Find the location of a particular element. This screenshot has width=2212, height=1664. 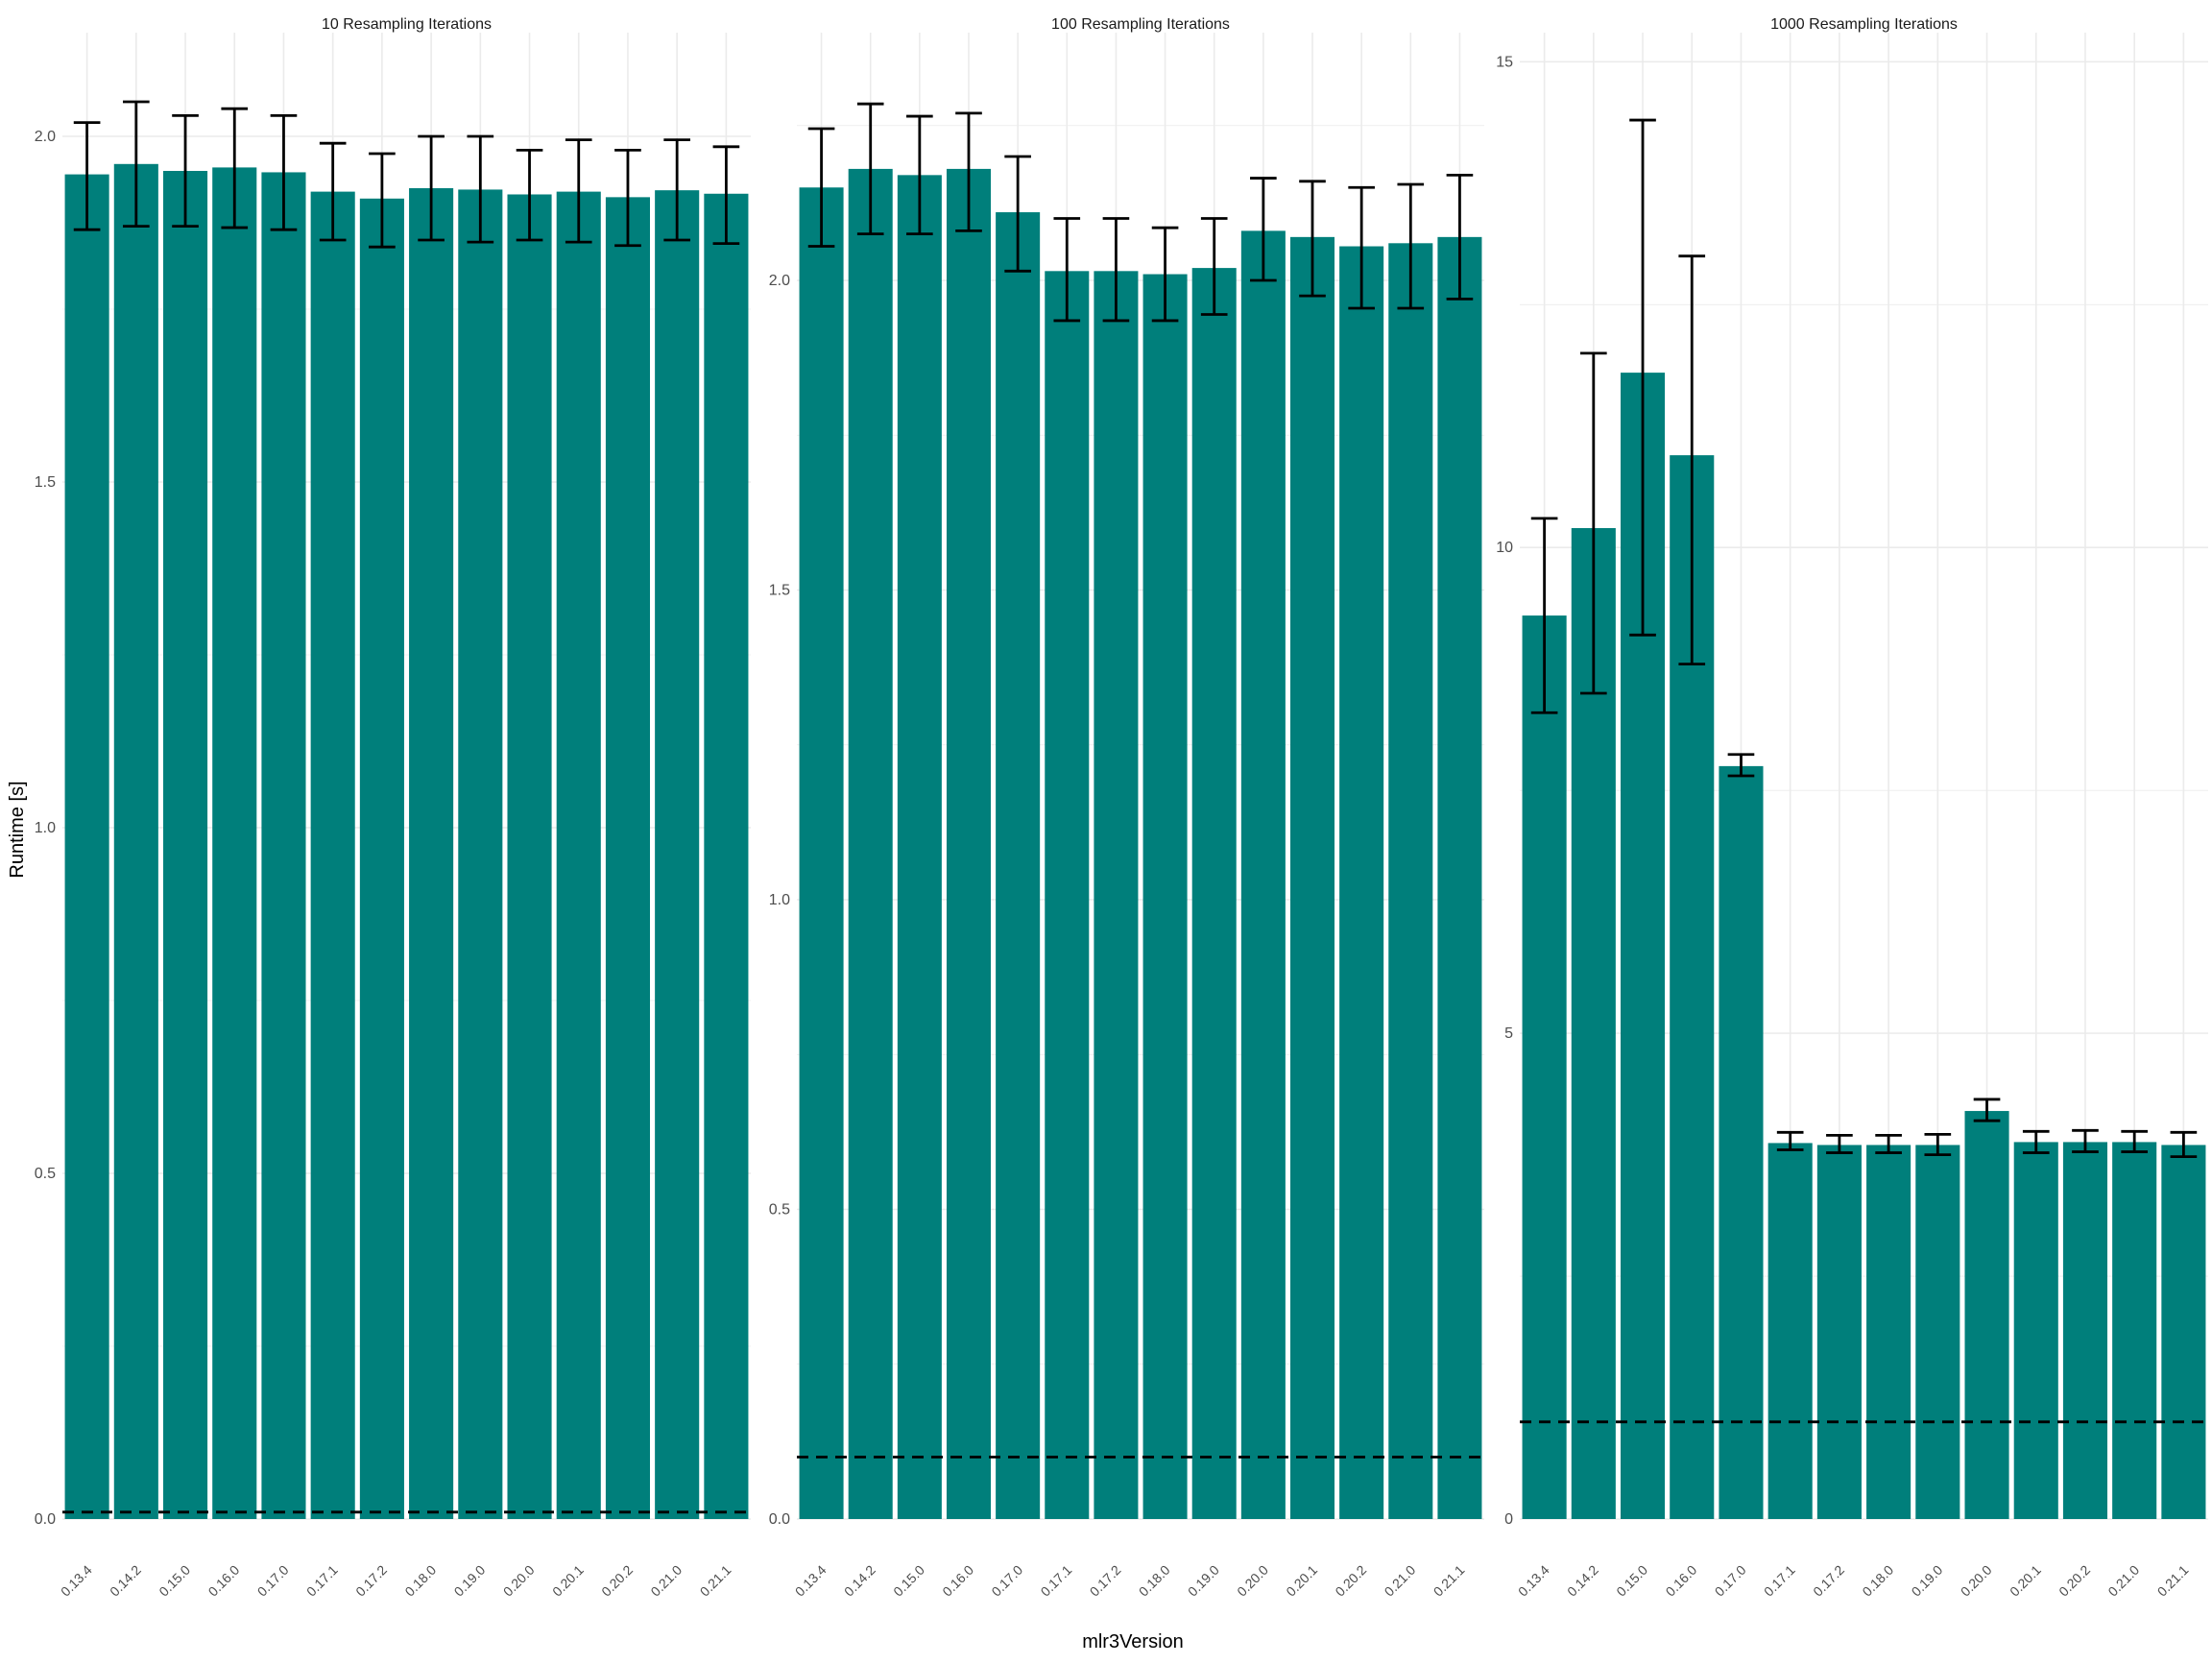

y-tick-label: 0.0 is located at coordinates (779, 1519).